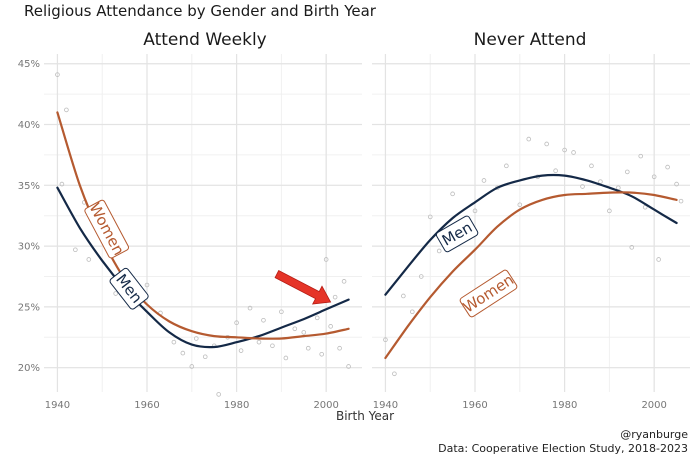 This screenshot has height=457, width=700. I want to click on credit-handle: @ryanburge, so click(654, 434).